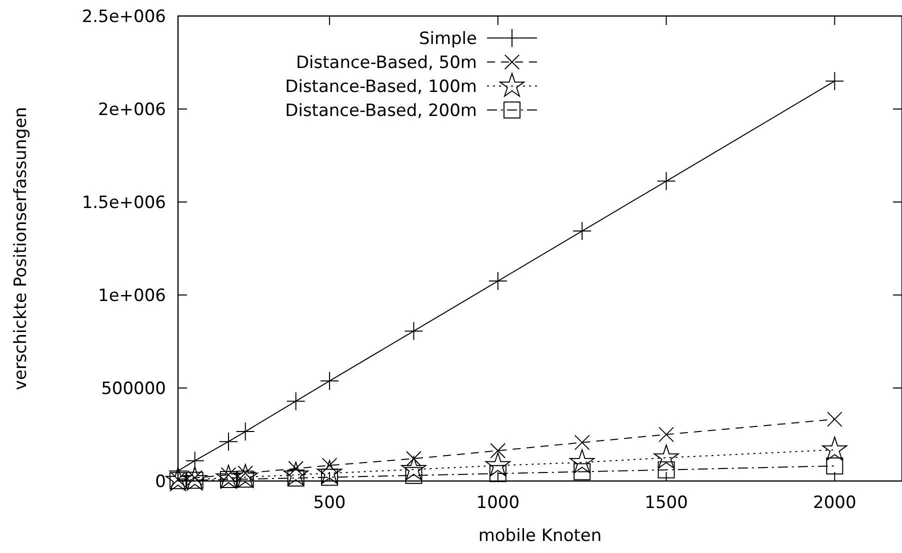  Describe the element at coordinates (21, 248) in the screenshot. I see `y-axis-title: verschickte Positionserfassungen` at that location.